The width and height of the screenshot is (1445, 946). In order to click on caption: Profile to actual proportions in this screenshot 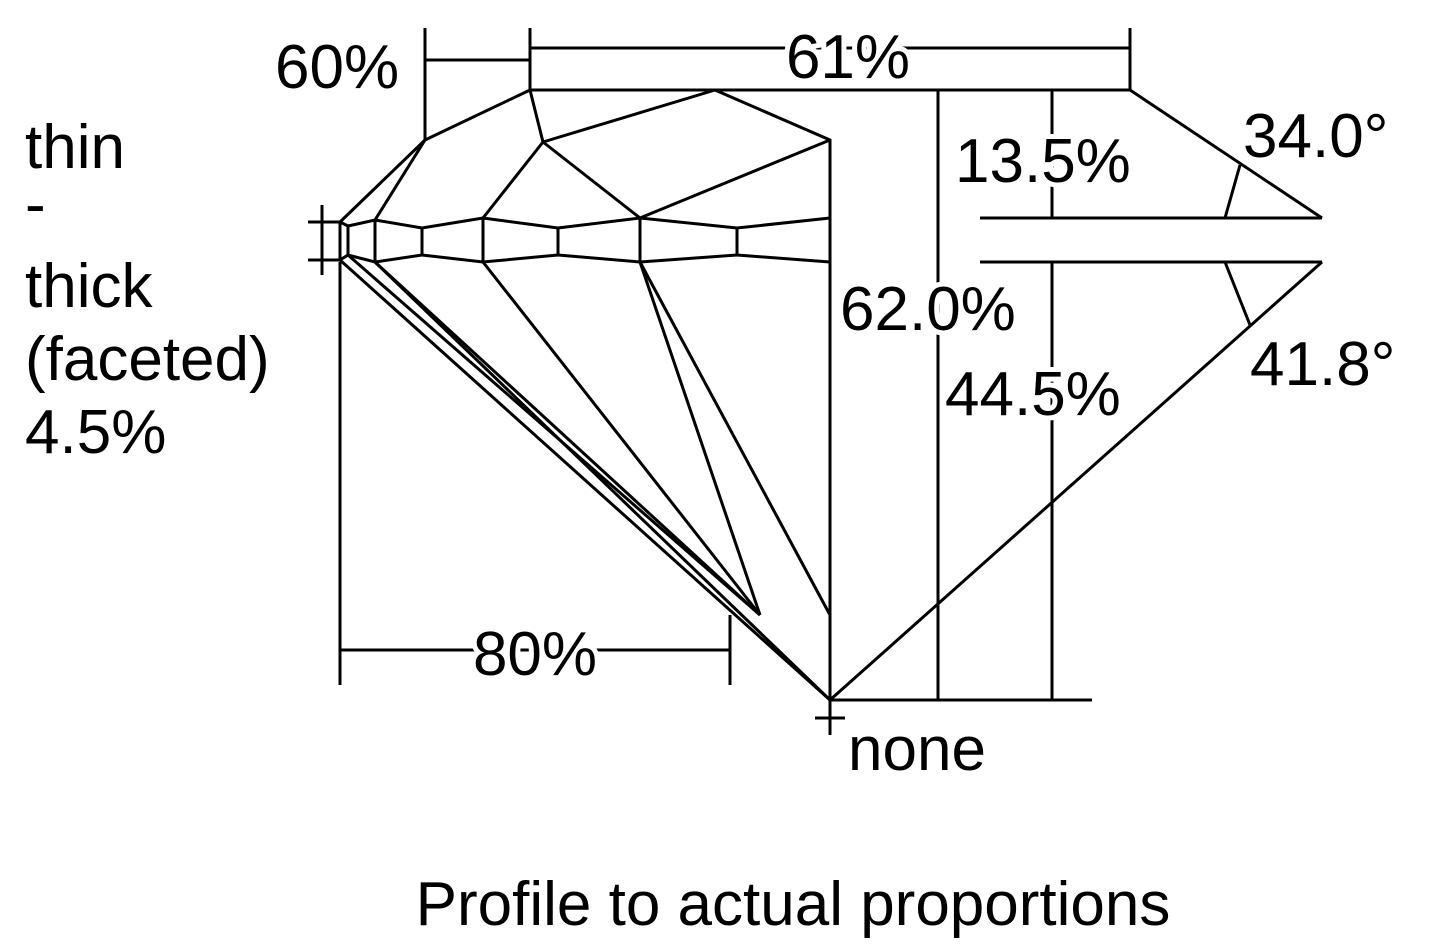, I will do `click(793, 904)`.